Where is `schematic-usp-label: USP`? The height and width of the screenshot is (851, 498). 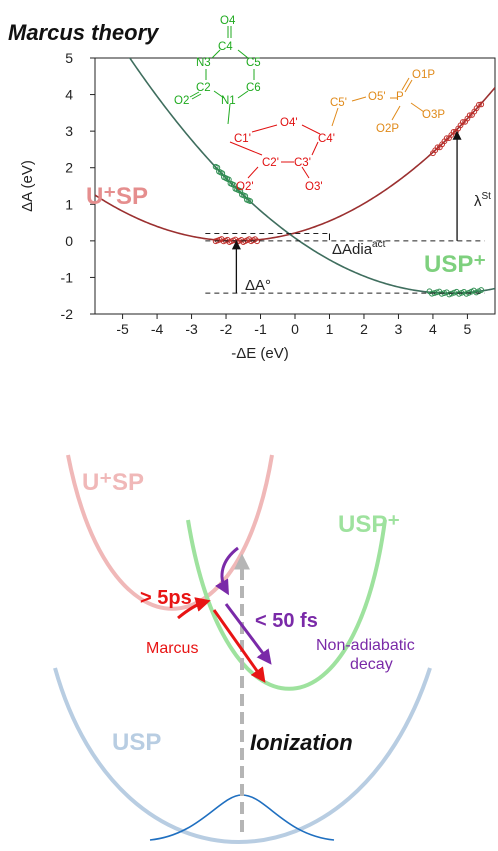 schematic-usp-label: USP is located at coordinates (136, 742).